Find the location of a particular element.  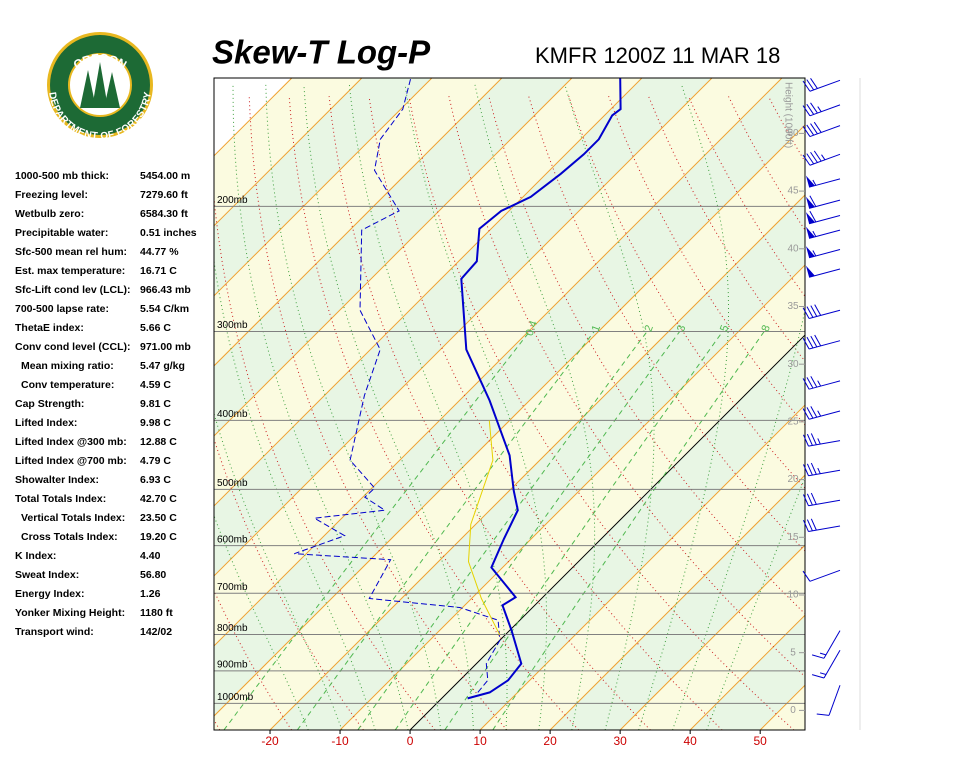

mixing-ratio-label: 5 is located at coordinates (724, 328).